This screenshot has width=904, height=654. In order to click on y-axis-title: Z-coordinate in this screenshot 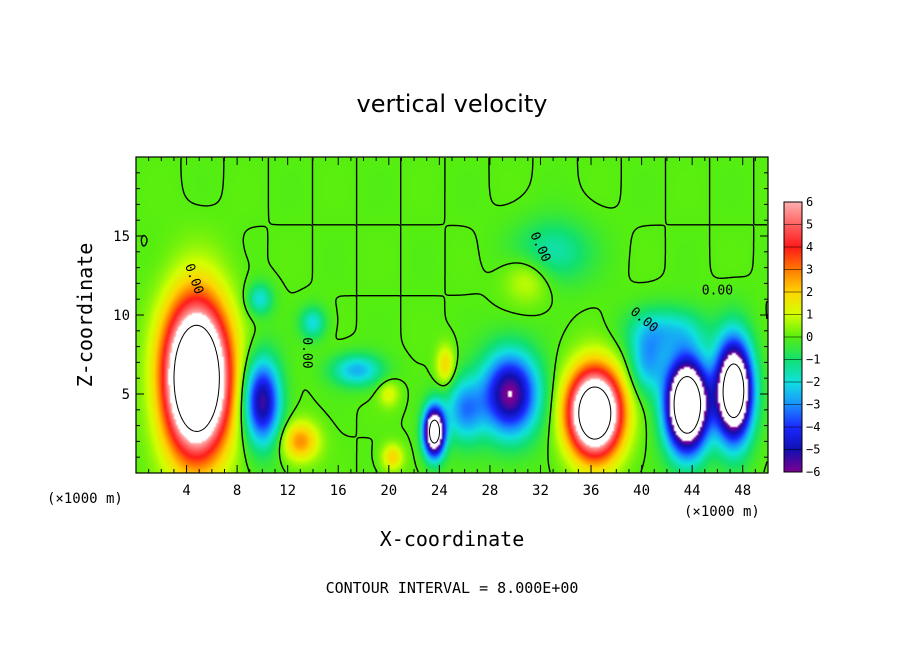, I will do `click(85, 315)`.